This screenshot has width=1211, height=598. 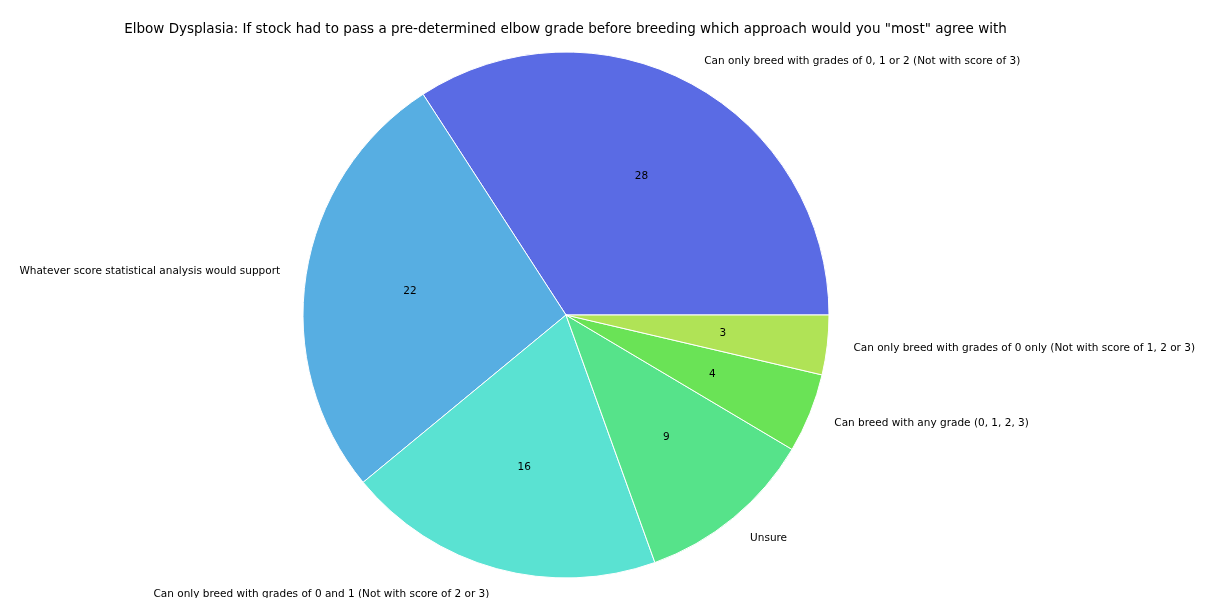 What do you see at coordinates (524, 466) in the screenshot?
I see `data-label: 16` at bounding box center [524, 466].